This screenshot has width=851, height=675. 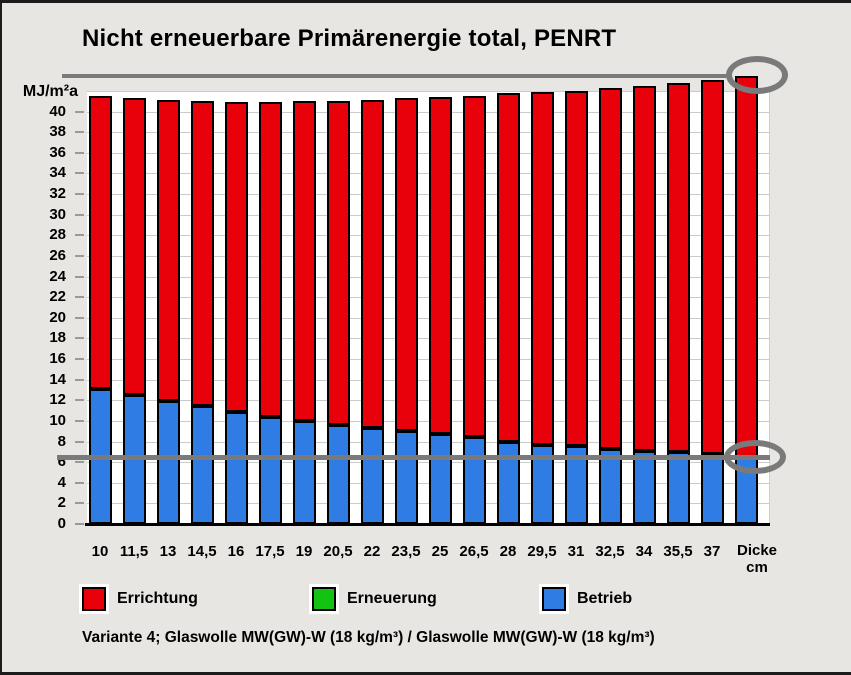 What do you see at coordinates (712, 551) in the screenshot?
I see `x-tick-label: 37` at bounding box center [712, 551].